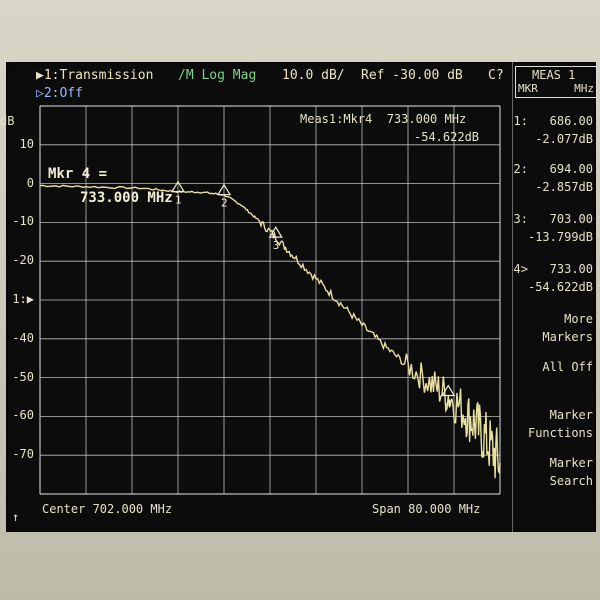 The image size is (600, 600). Describe the element at coordinates (571, 415) in the screenshot. I see `marker-functions-label-1: Marker` at that location.